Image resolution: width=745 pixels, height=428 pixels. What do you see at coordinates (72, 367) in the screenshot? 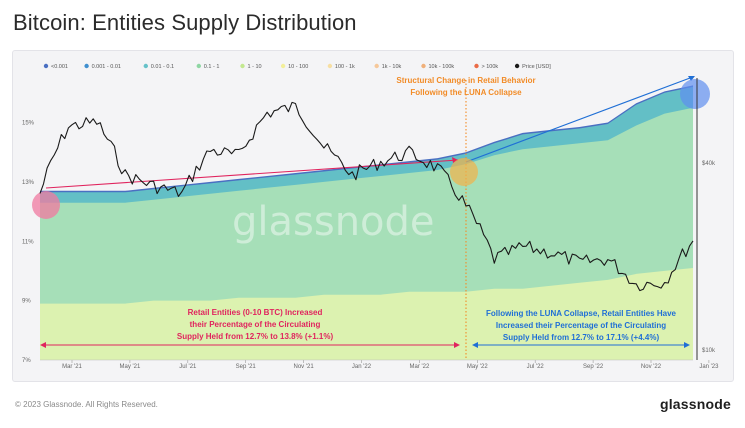
I see `x-tick-label: Mar '21` at bounding box center [72, 367].